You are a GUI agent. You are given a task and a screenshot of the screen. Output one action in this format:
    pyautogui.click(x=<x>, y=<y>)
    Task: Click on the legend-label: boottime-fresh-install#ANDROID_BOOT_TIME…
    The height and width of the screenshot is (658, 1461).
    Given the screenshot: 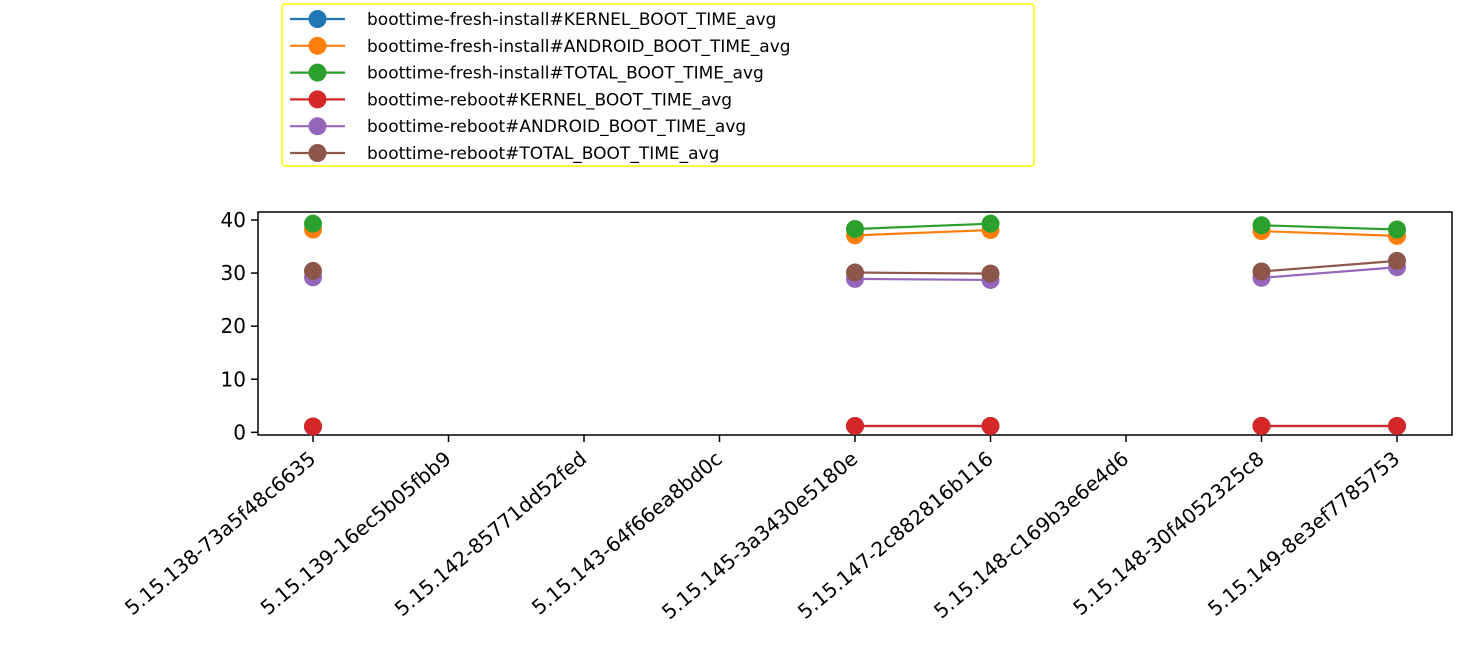 What is the action you would take?
    pyautogui.click(x=579, y=47)
    